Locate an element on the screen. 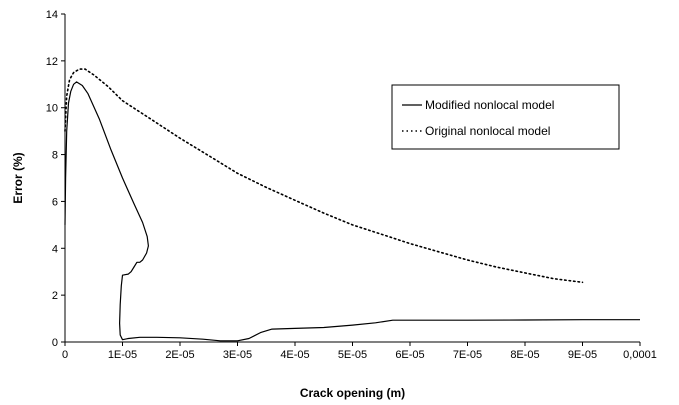 Image resolution: width=679 pixels, height=405 pixels. x-tick-label: 4E-05 is located at coordinates (294, 355).